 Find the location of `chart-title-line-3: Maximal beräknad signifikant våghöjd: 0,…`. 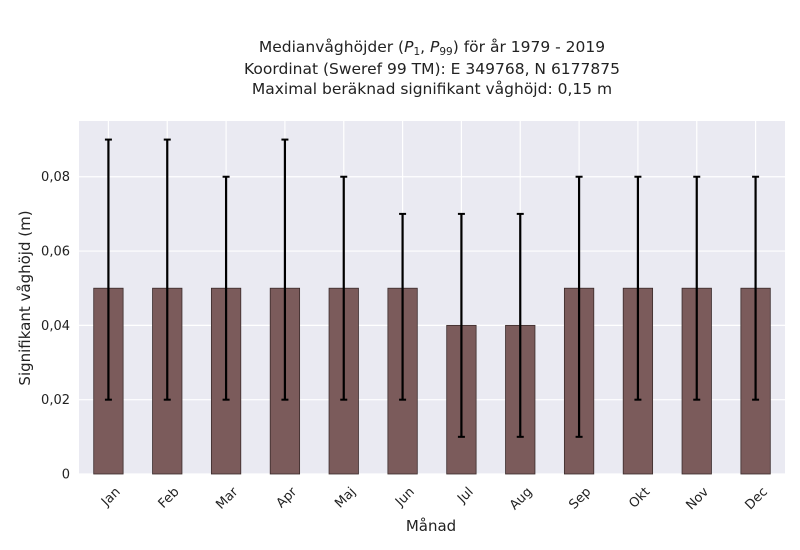

chart-title-line-3: Maximal beräknad signifikant våghöjd: 0,… is located at coordinates (432, 89).